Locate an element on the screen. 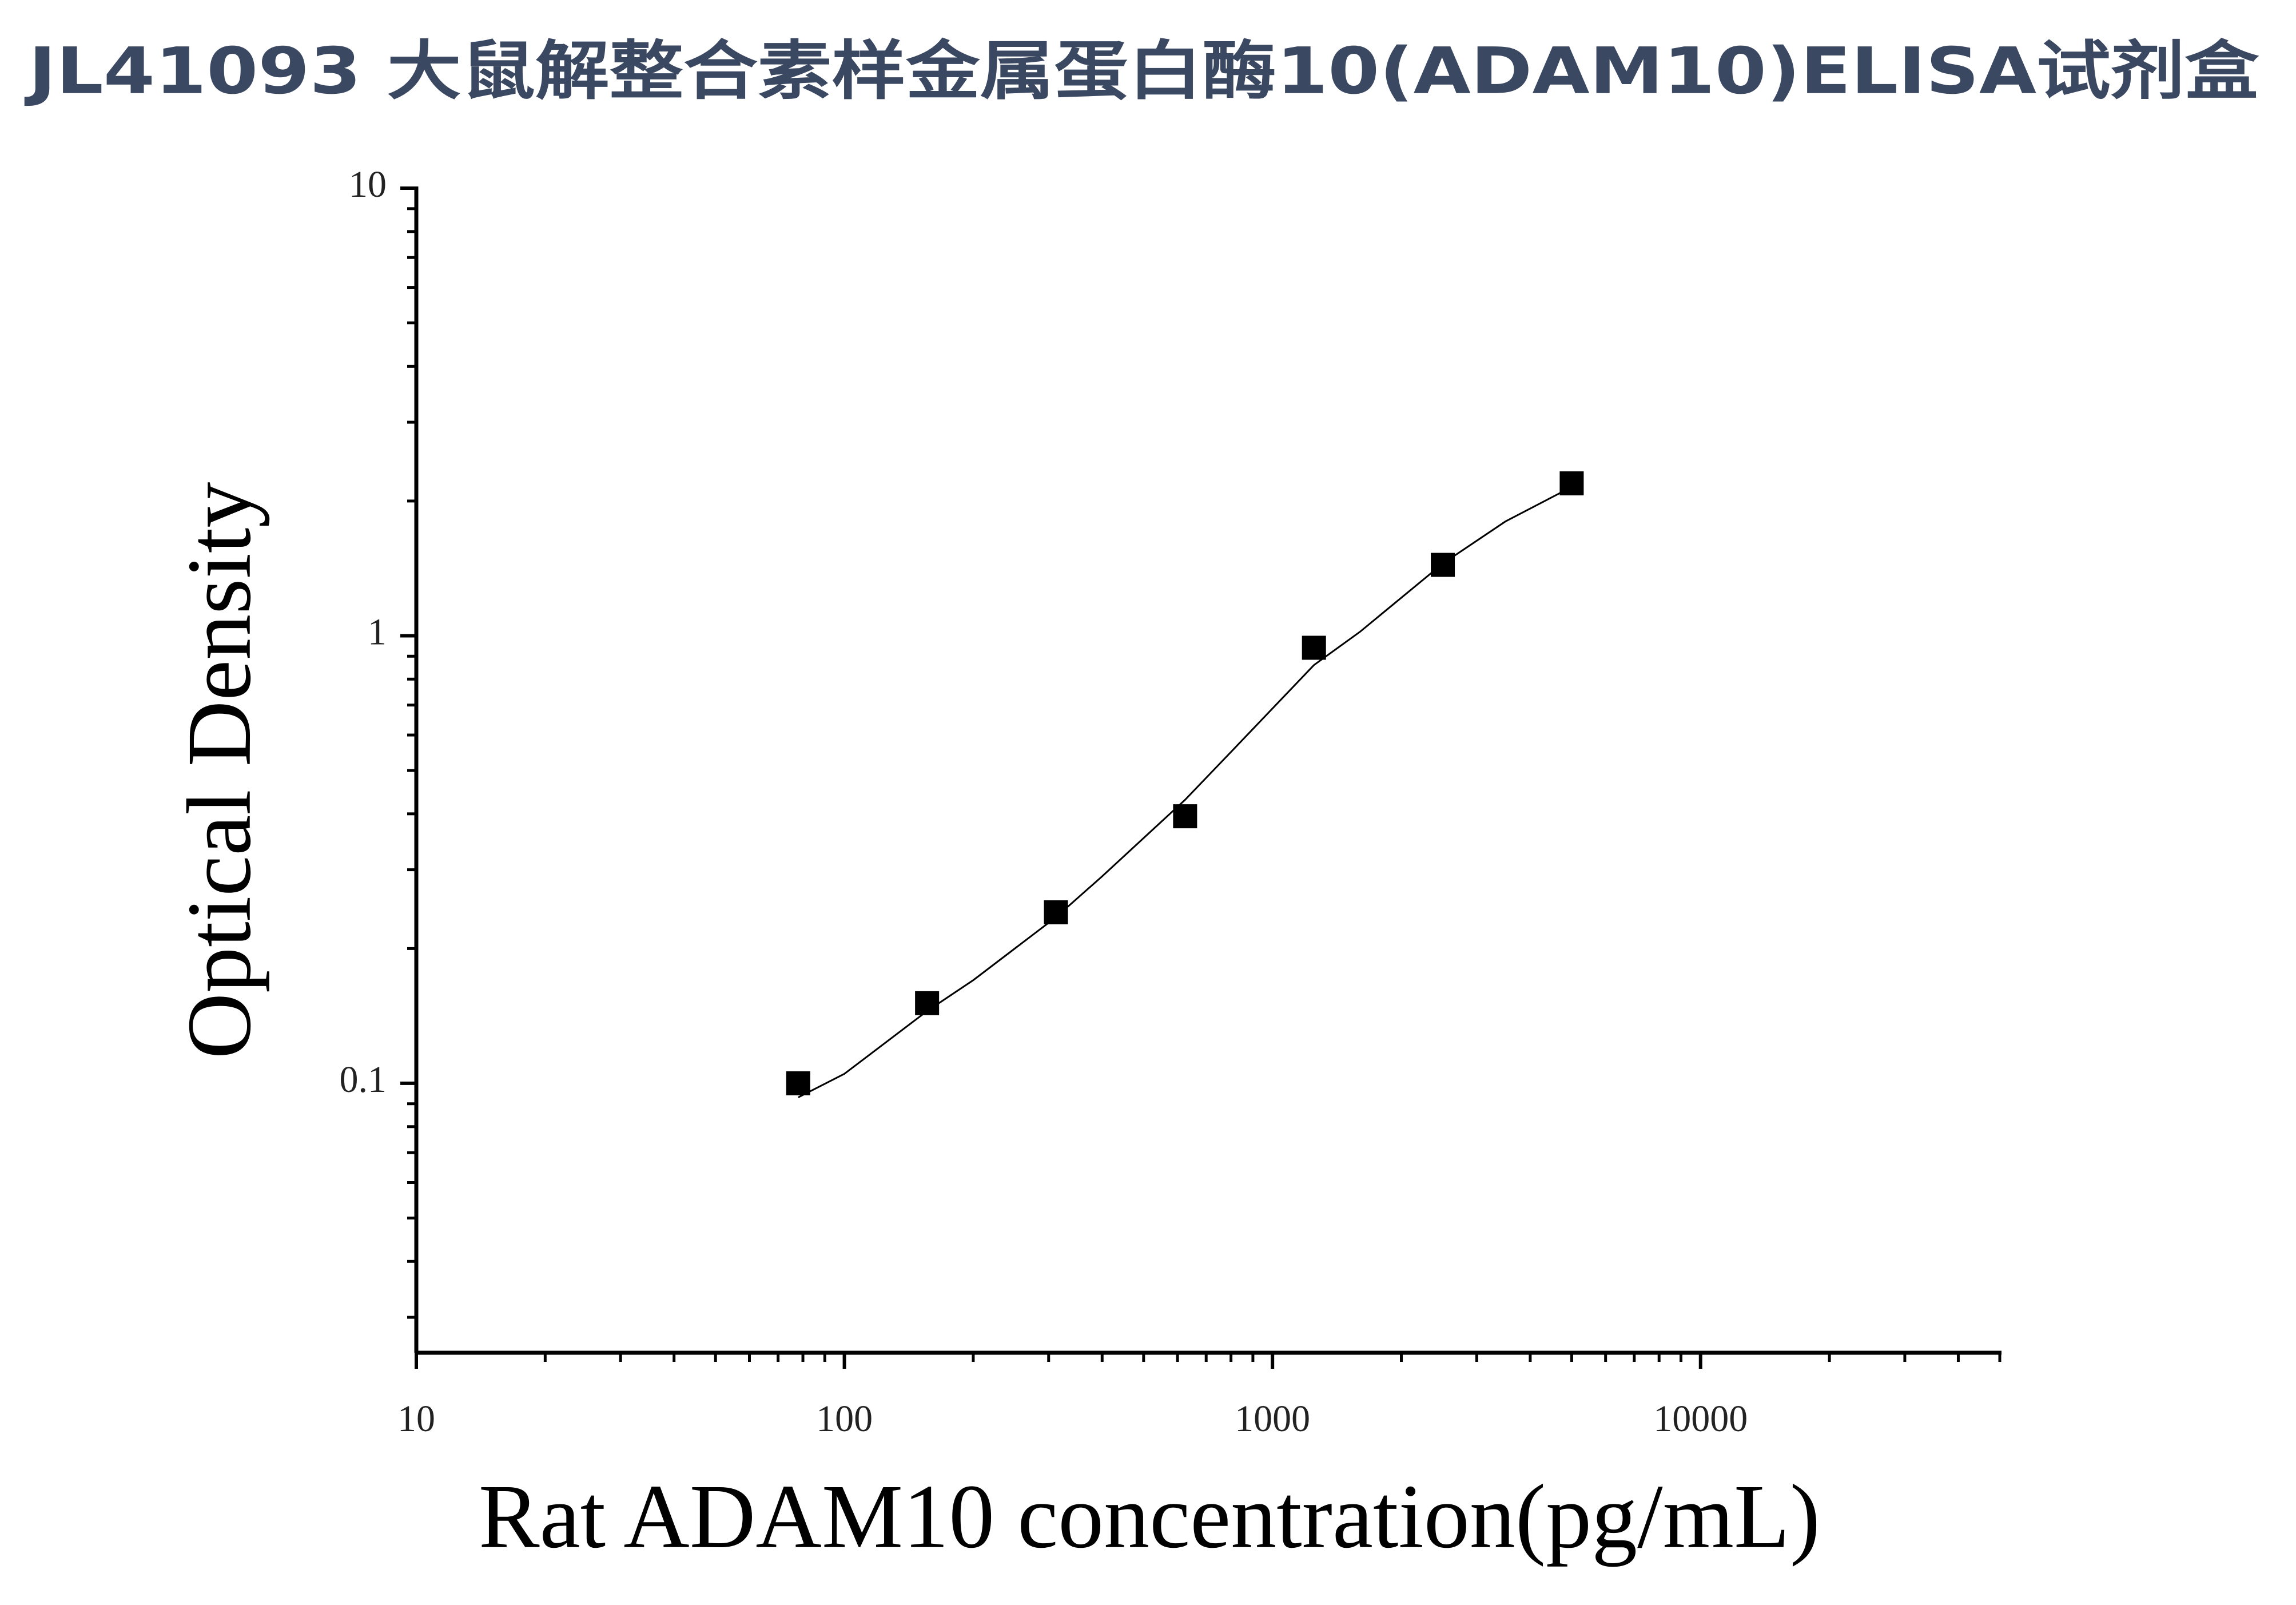 The width and height of the screenshot is (2296, 1605). x-tick-label: 10 is located at coordinates (416, 1419).